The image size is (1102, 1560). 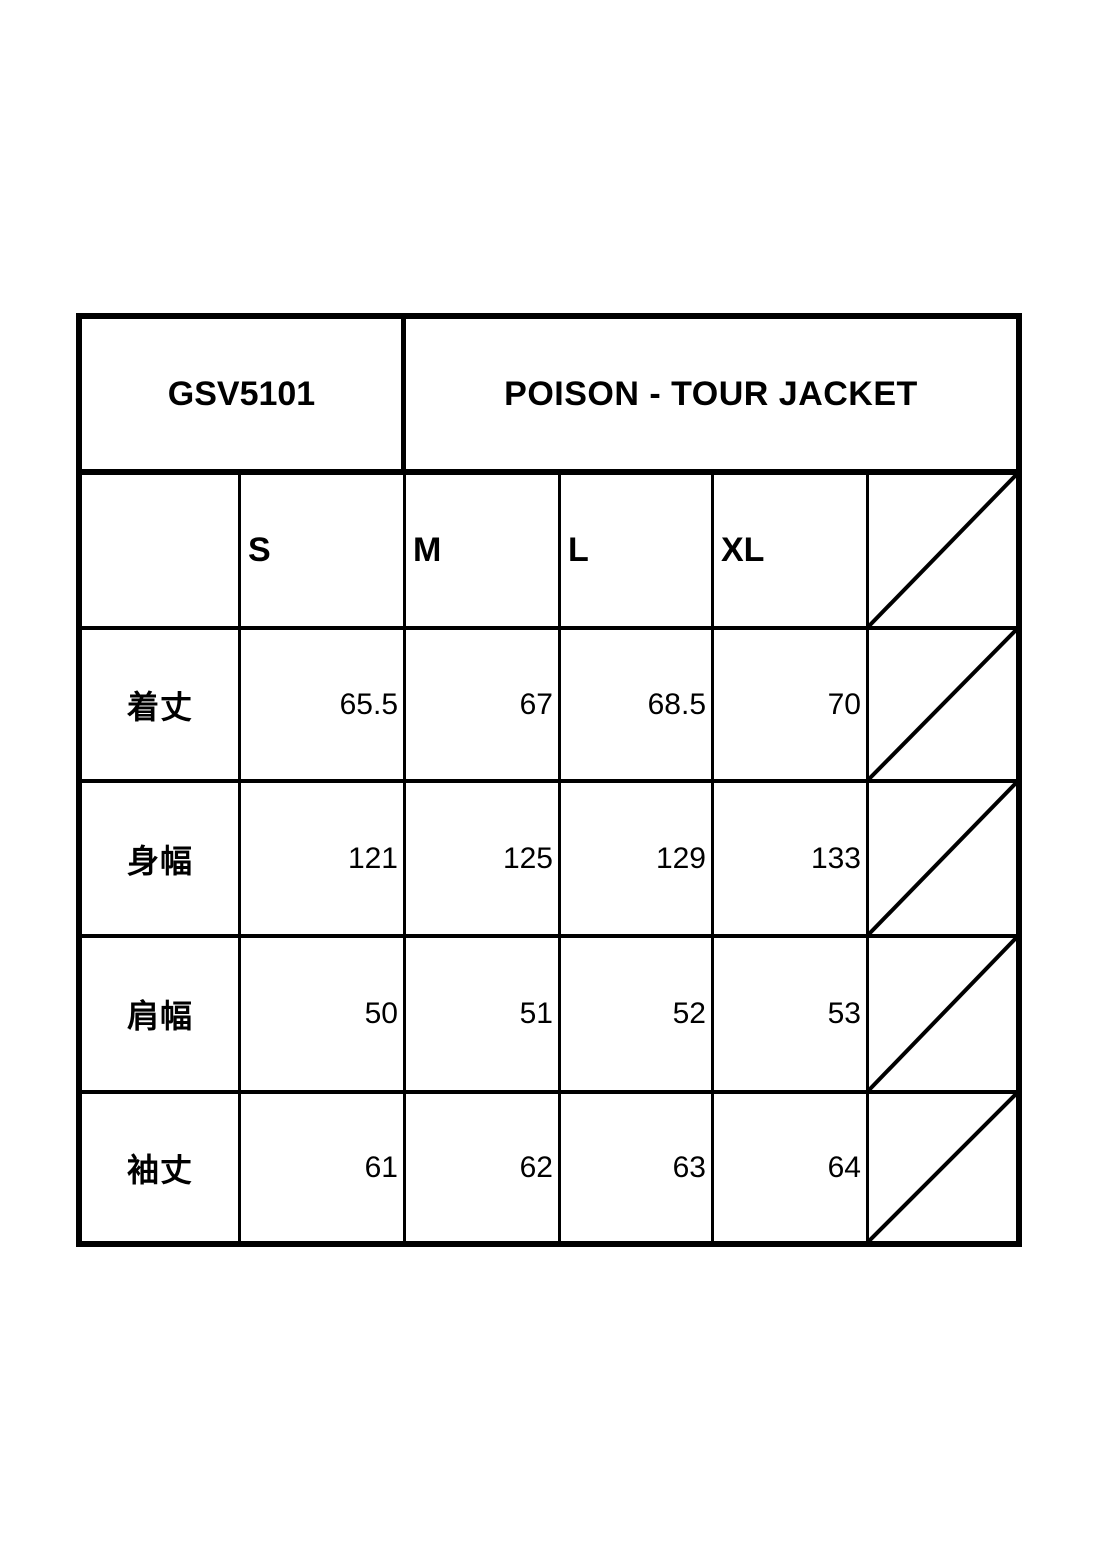 What do you see at coordinates (791, 860) in the screenshot?
I see `value-body-width-xl: 133` at bounding box center [791, 860].